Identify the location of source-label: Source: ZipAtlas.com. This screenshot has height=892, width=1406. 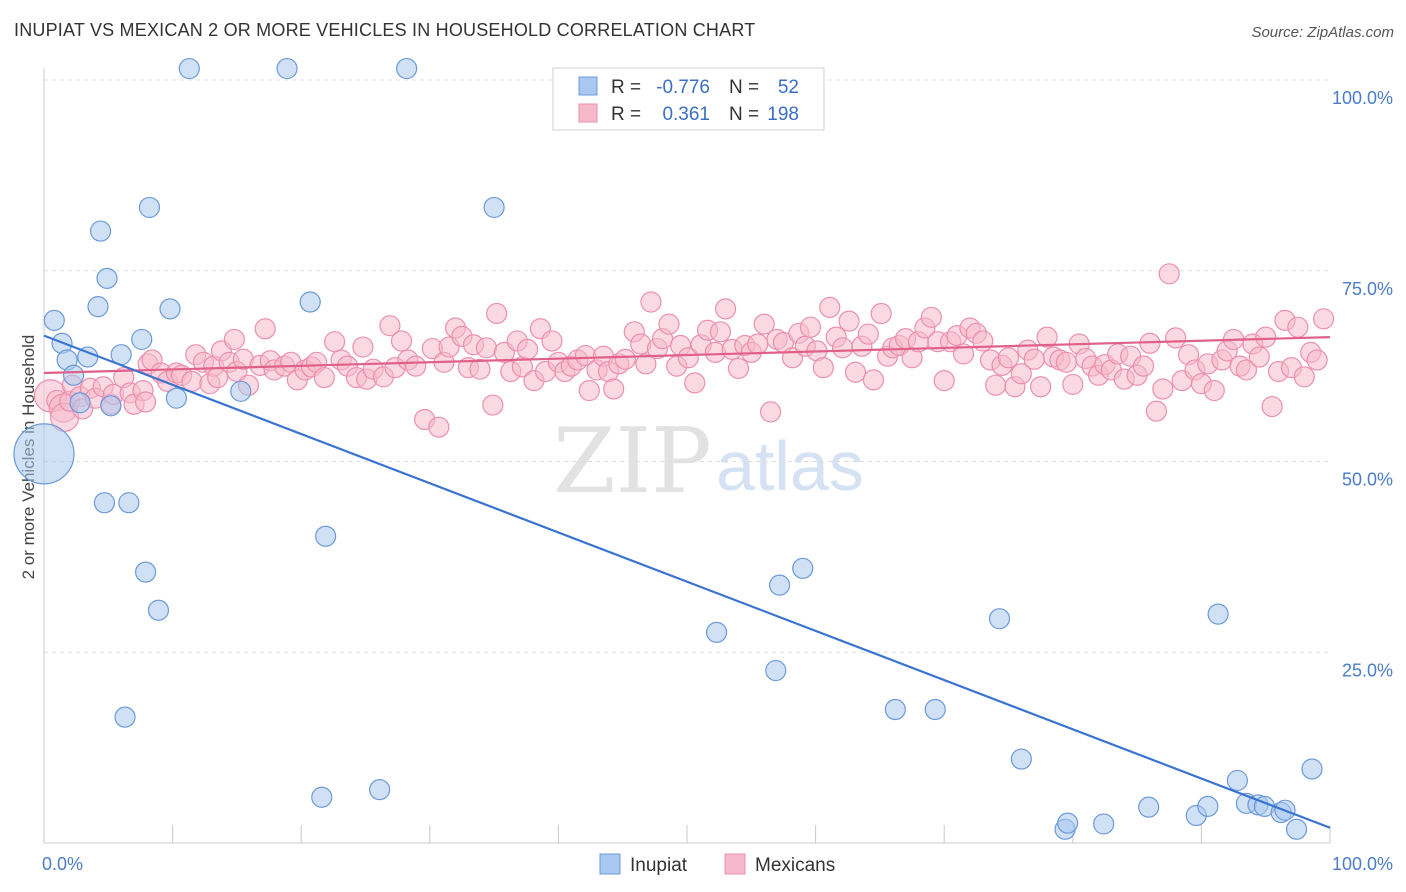
(1322, 32).